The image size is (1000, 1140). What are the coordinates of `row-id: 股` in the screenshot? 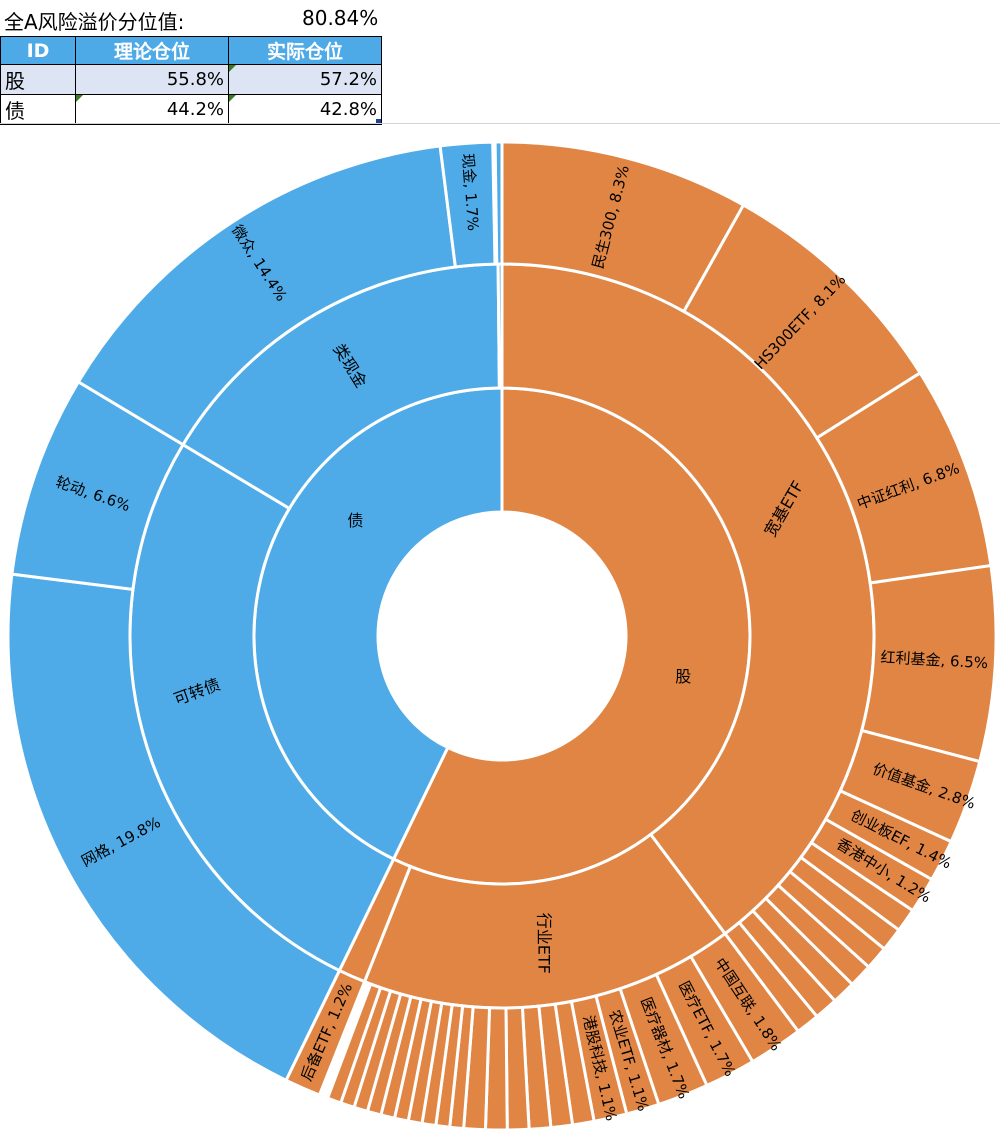 It's located at (38, 79).